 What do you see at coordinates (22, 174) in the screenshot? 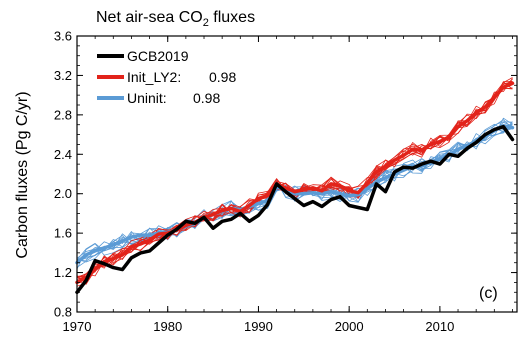
I see `y-axis-label: Carbon fluxes (Pg C/yr)` at bounding box center [22, 174].